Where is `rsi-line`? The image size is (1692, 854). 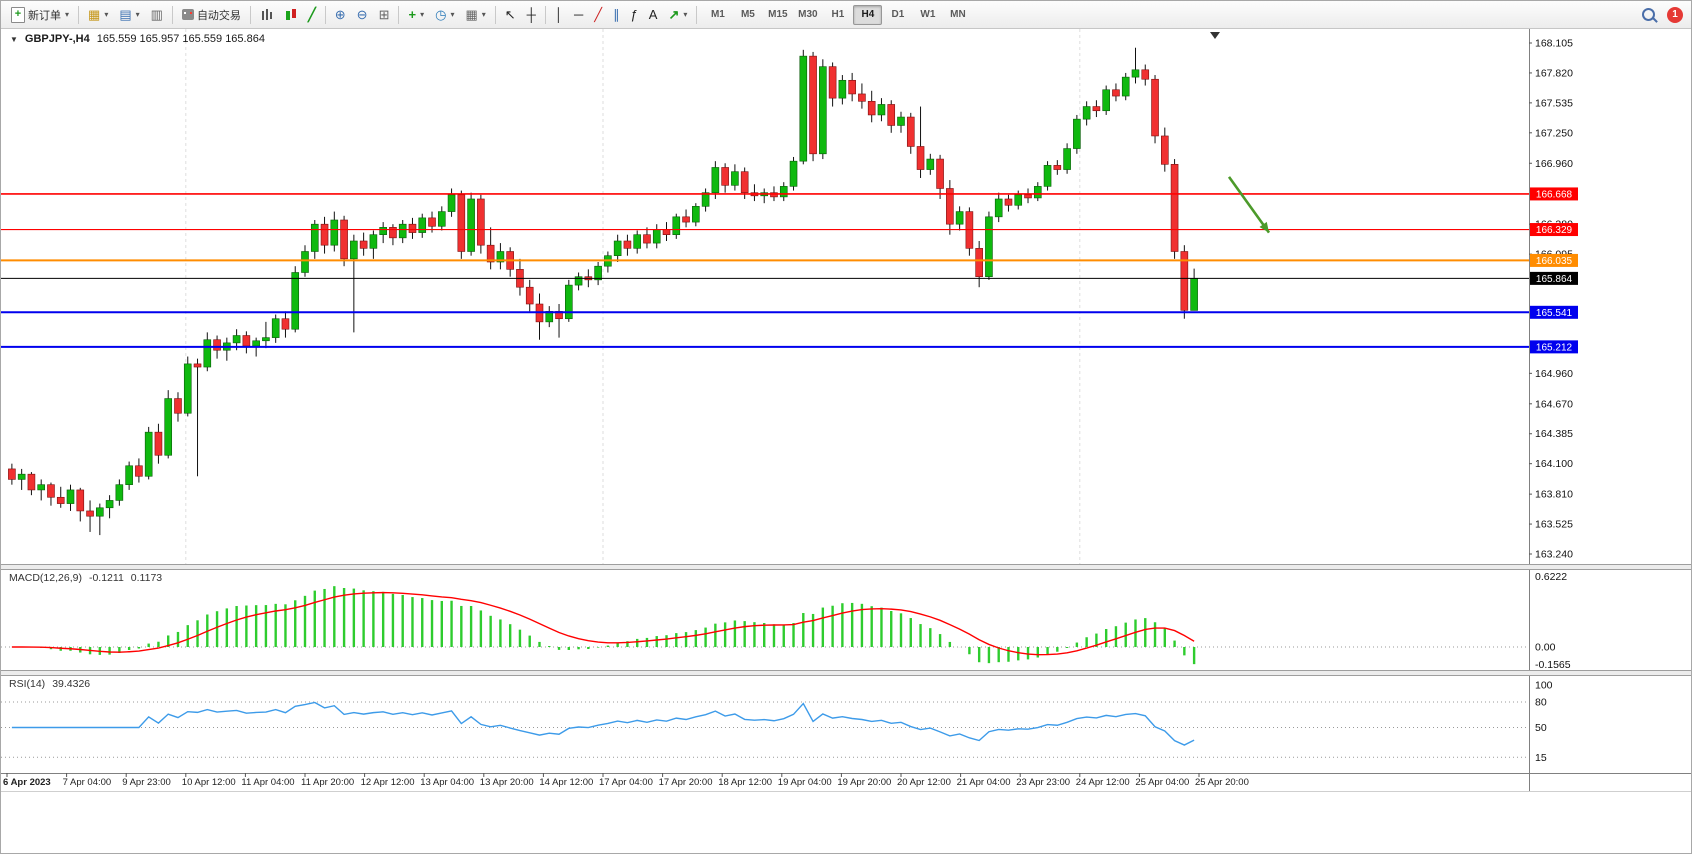
rsi-line is located at coordinates (603, 723).